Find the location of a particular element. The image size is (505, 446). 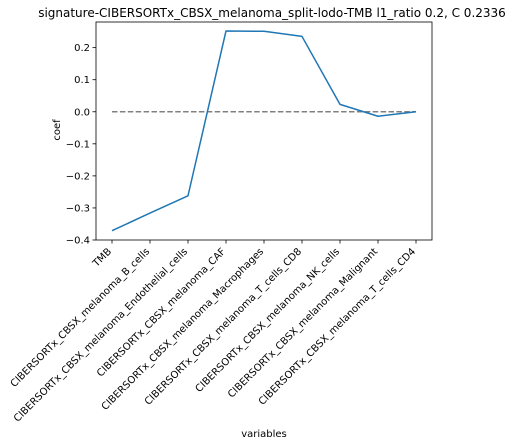

y-axis-label: coef is located at coordinates (57, 130).